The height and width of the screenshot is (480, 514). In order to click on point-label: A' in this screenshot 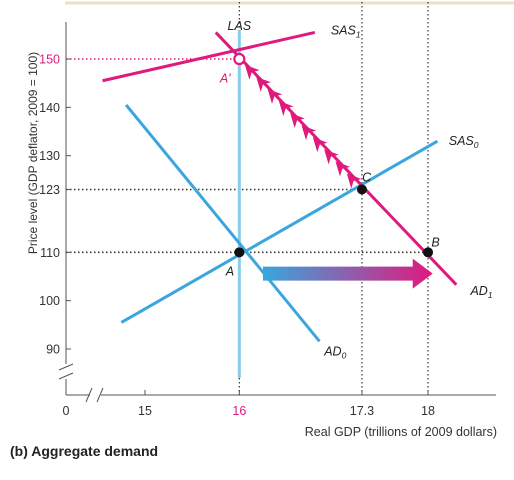, I will do `click(225, 78)`.